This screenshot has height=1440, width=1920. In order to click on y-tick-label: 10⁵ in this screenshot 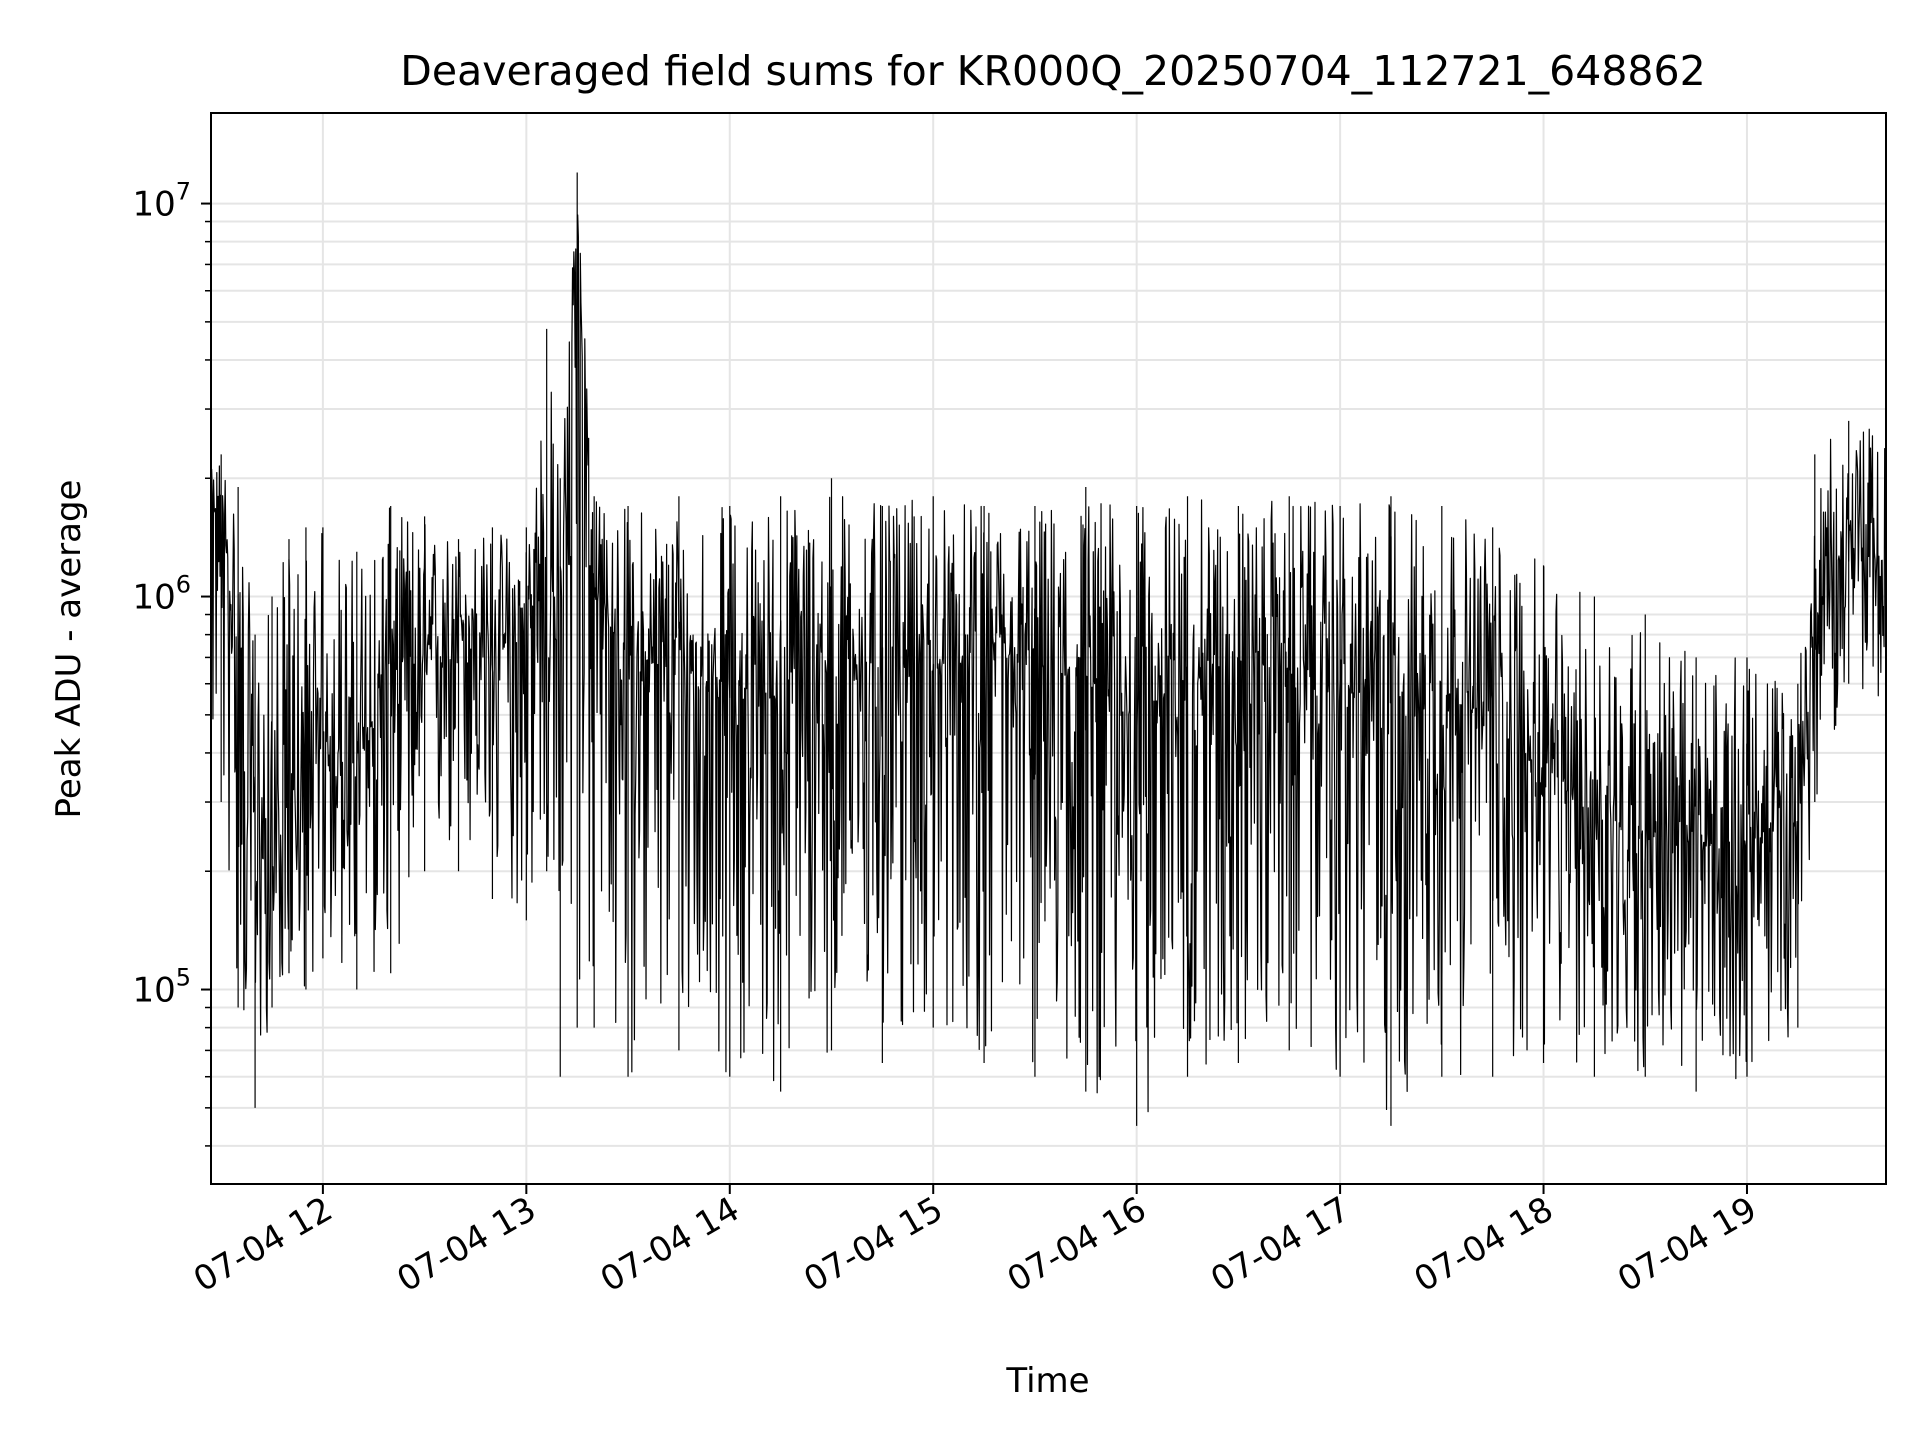, I will do `click(161, 987)`.